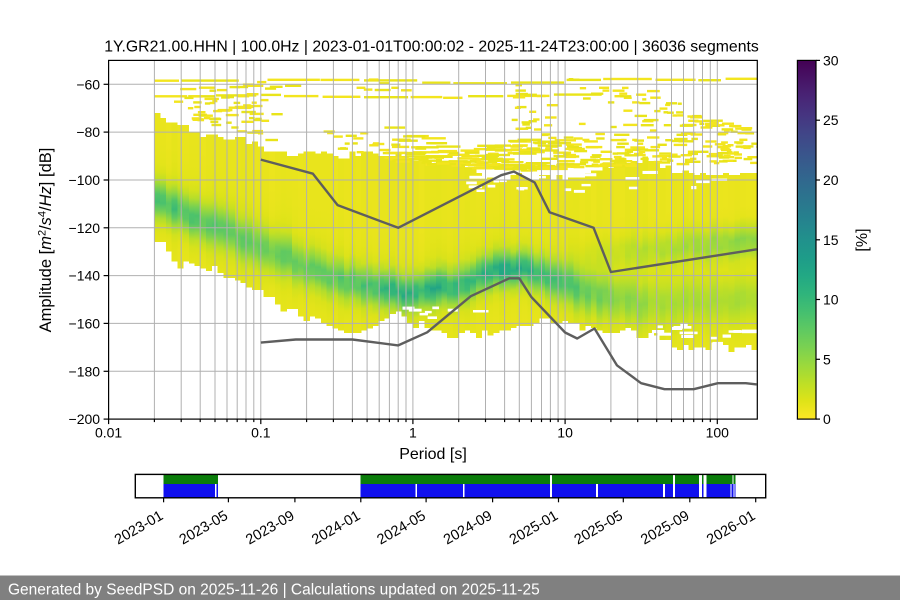 Image resolution: width=900 pixels, height=605 pixels. What do you see at coordinates (85, 228) in the screenshot?
I see `svg-text: −120` at bounding box center [85, 228].